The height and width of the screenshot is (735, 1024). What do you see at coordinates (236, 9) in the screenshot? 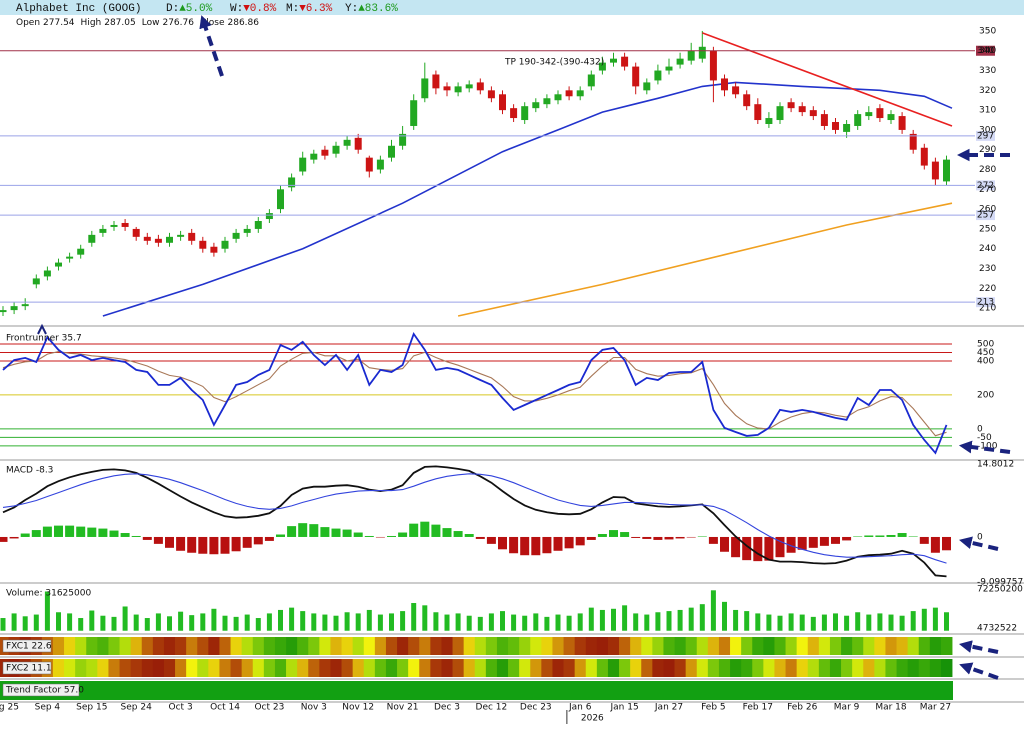
I see `change-label: W:` at bounding box center [236, 9].